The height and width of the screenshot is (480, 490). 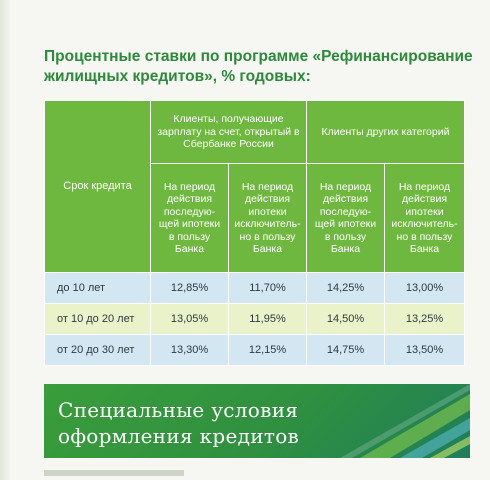 I want to click on term-cell: от 20 до 30 лет, so click(x=97, y=350).